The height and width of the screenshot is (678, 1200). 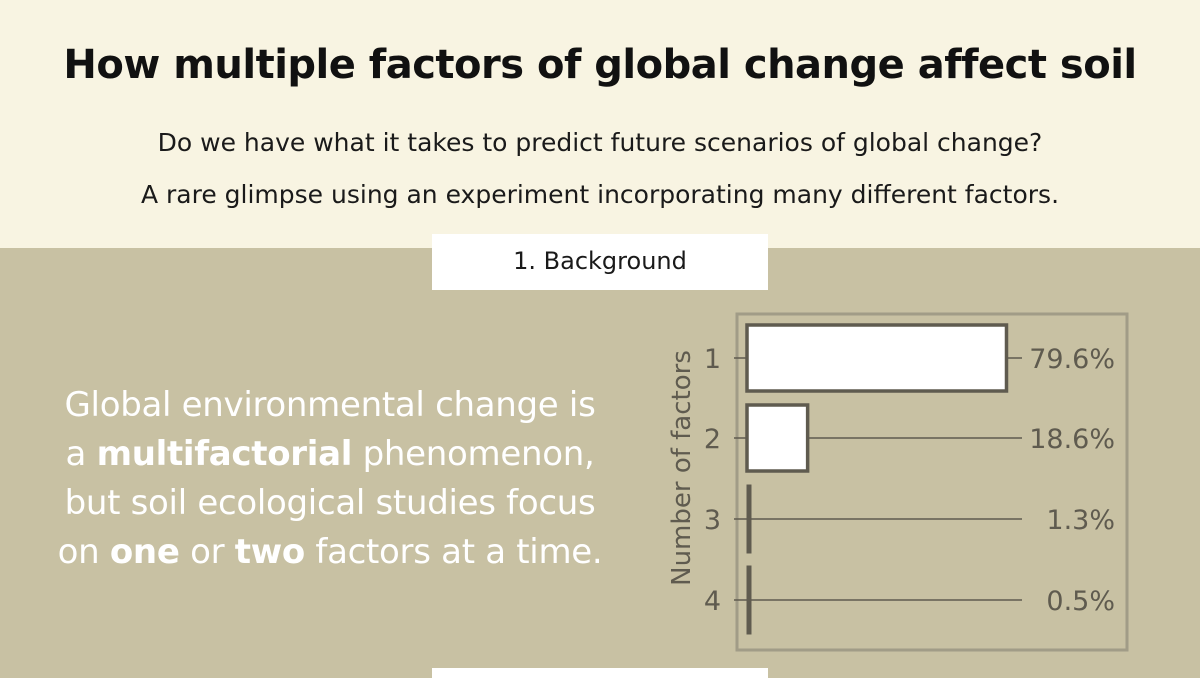 What do you see at coordinates (712, 520) in the screenshot?
I see `category-label: 3` at bounding box center [712, 520].